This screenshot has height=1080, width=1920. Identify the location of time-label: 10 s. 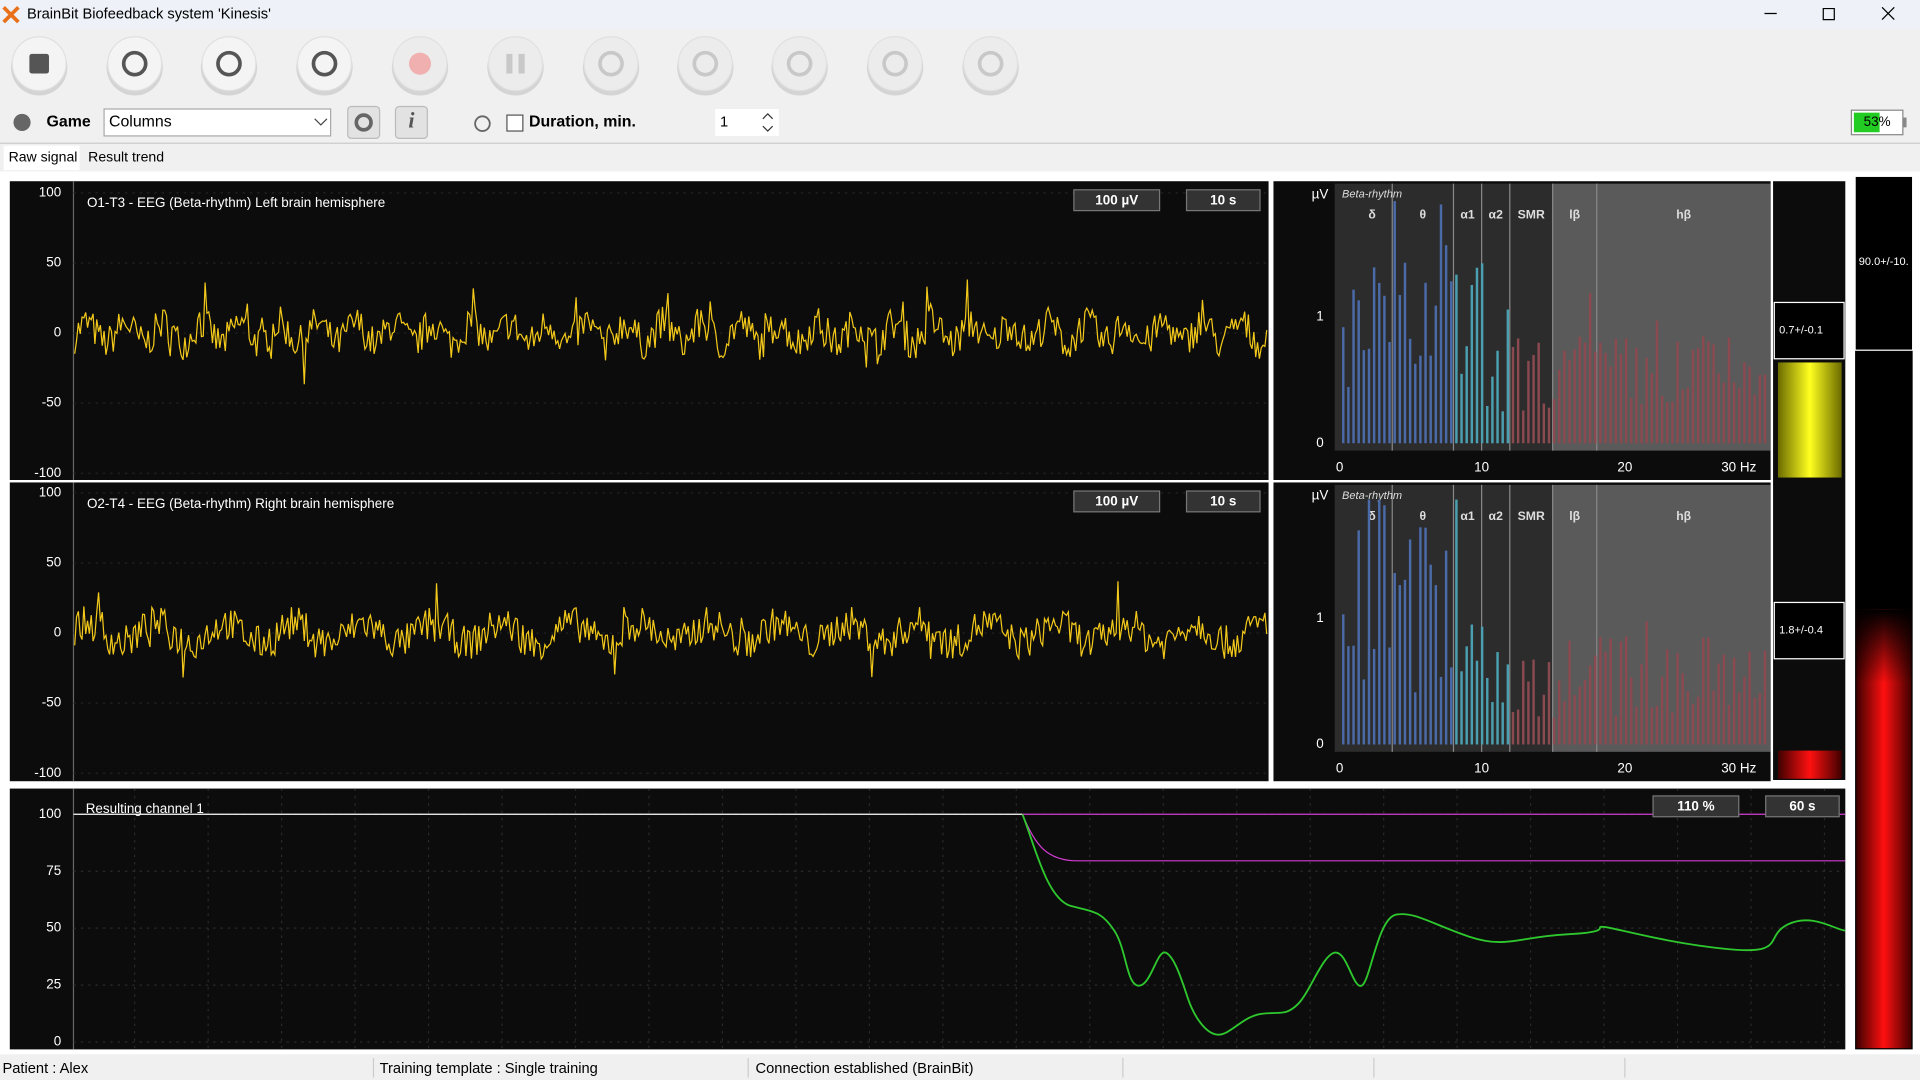
(1223, 501).